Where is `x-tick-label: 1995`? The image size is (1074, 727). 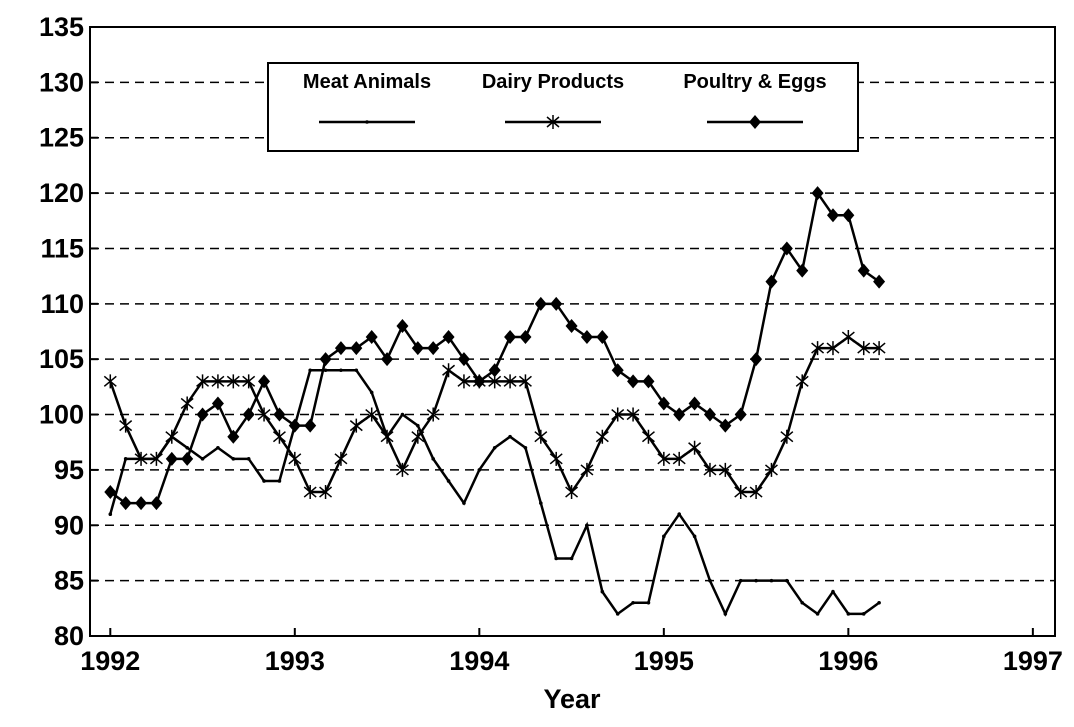 x-tick-label: 1995 is located at coordinates (664, 661).